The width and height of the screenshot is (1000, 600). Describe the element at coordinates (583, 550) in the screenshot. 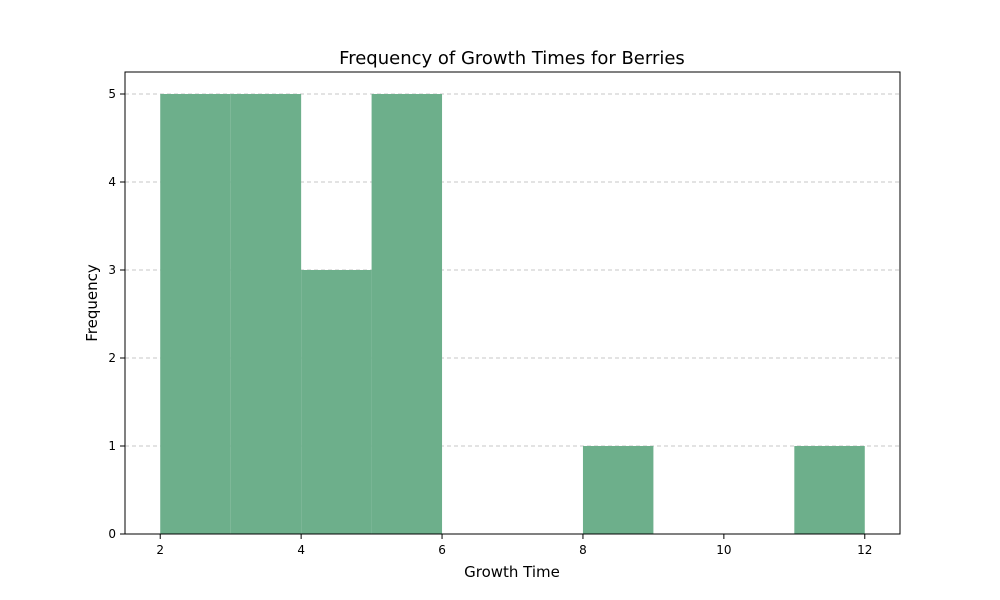

I see `x-tick-label: 8` at that location.